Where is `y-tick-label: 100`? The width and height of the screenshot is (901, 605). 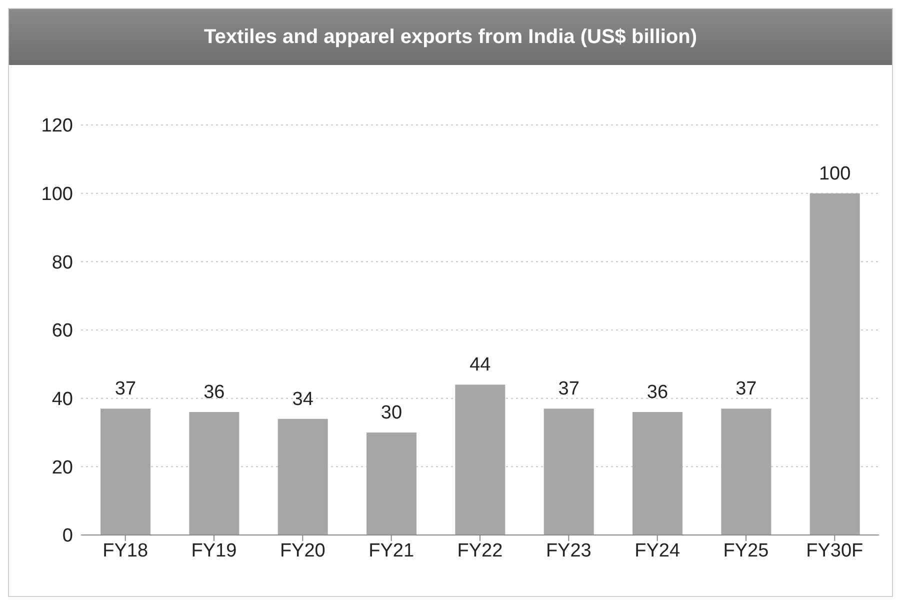 y-tick-label: 100 is located at coordinates (57, 195).